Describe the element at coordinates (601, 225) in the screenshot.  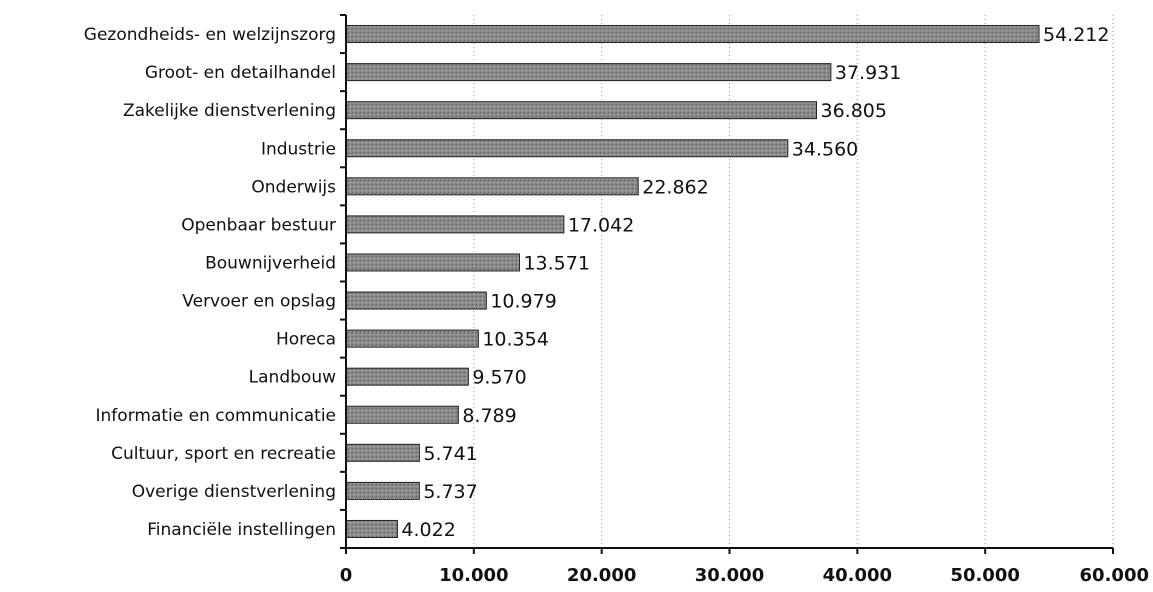
I see `data-label: 17.042` at that location.